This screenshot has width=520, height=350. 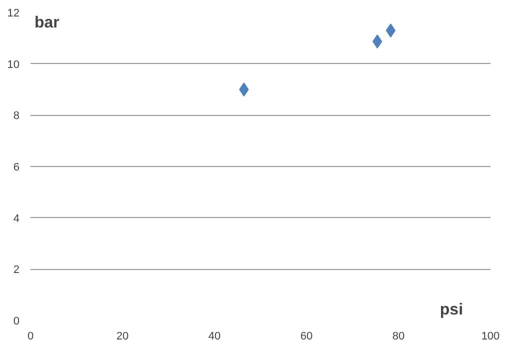 What do you see at coordinates (122, 336) in the screenshot?
I see `x-tick-label: 20` at bounding box center [122, 336].